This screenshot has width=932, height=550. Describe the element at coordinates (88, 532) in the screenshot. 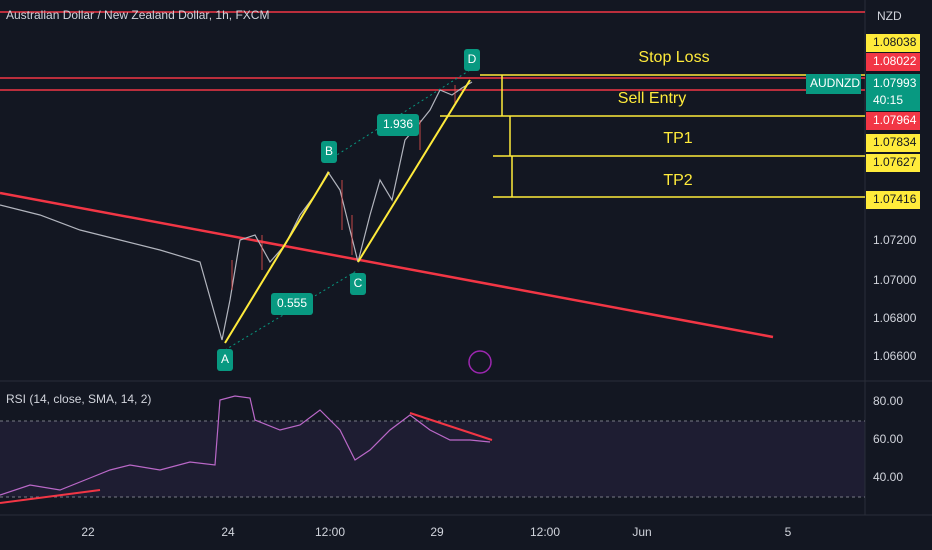

I see `time-label: 22` at that location.